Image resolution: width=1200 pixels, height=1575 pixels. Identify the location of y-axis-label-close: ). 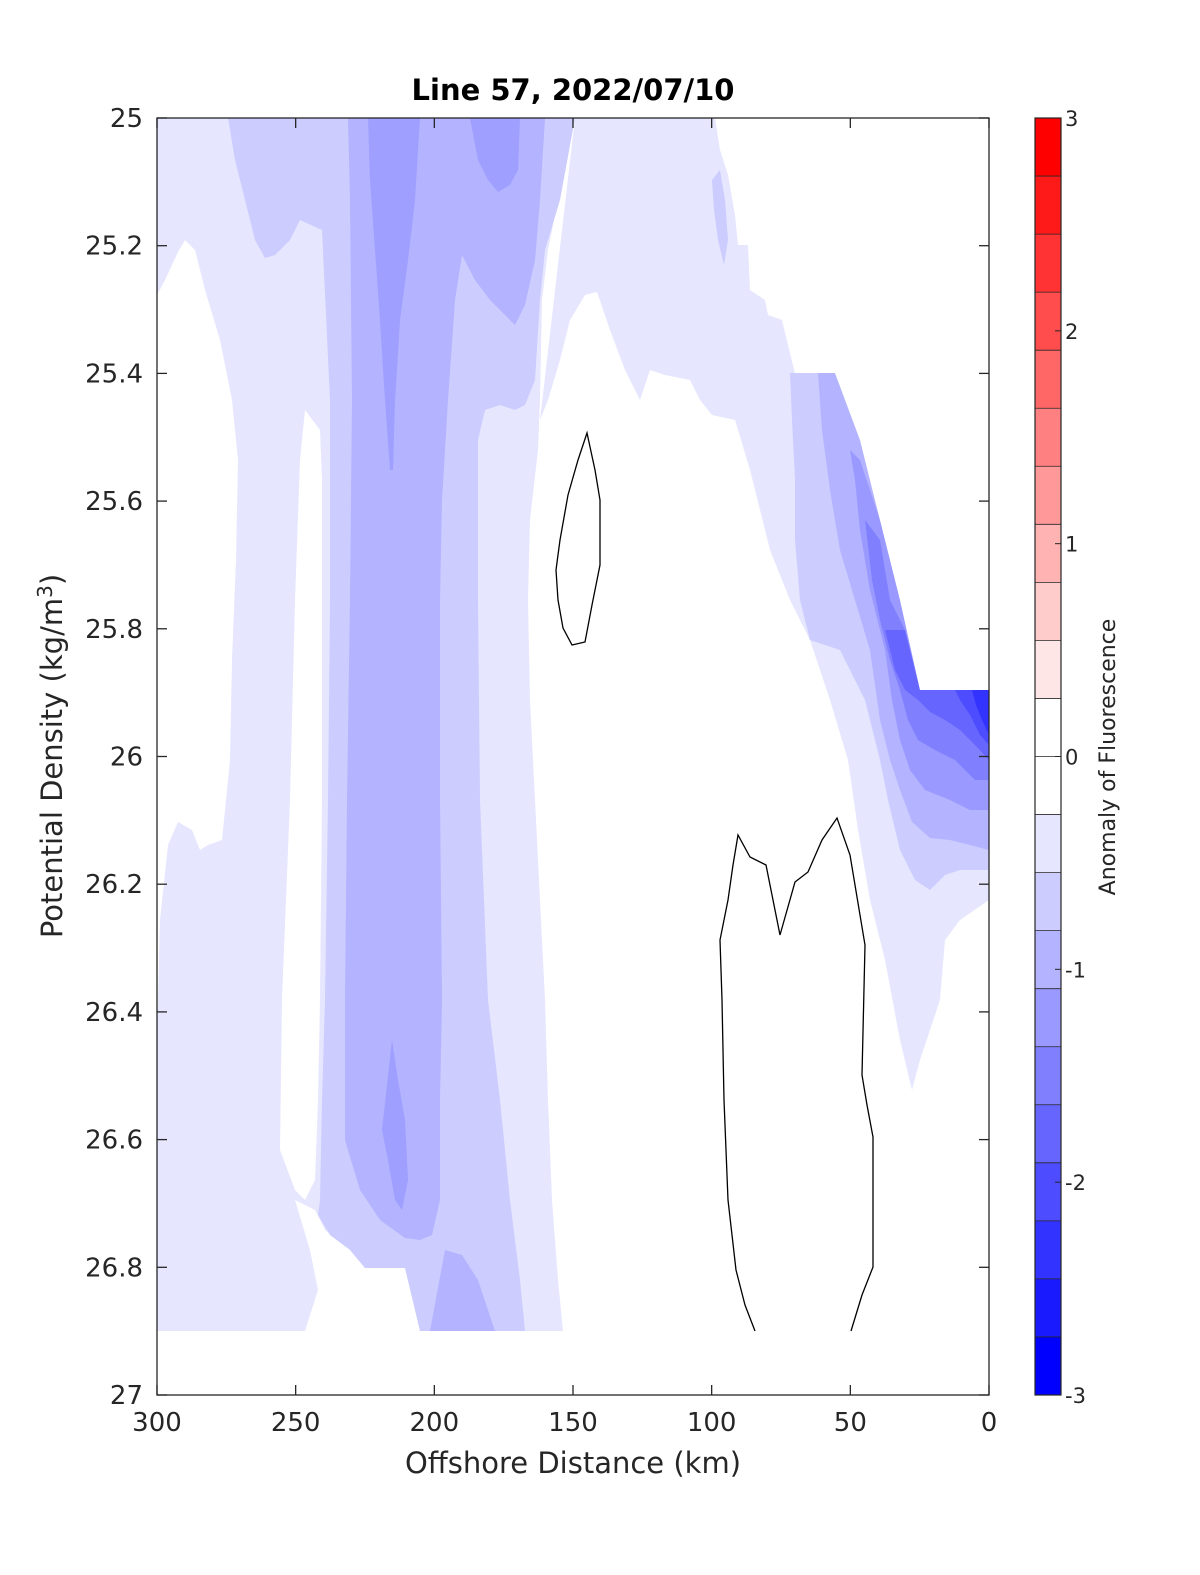
(52, 579).